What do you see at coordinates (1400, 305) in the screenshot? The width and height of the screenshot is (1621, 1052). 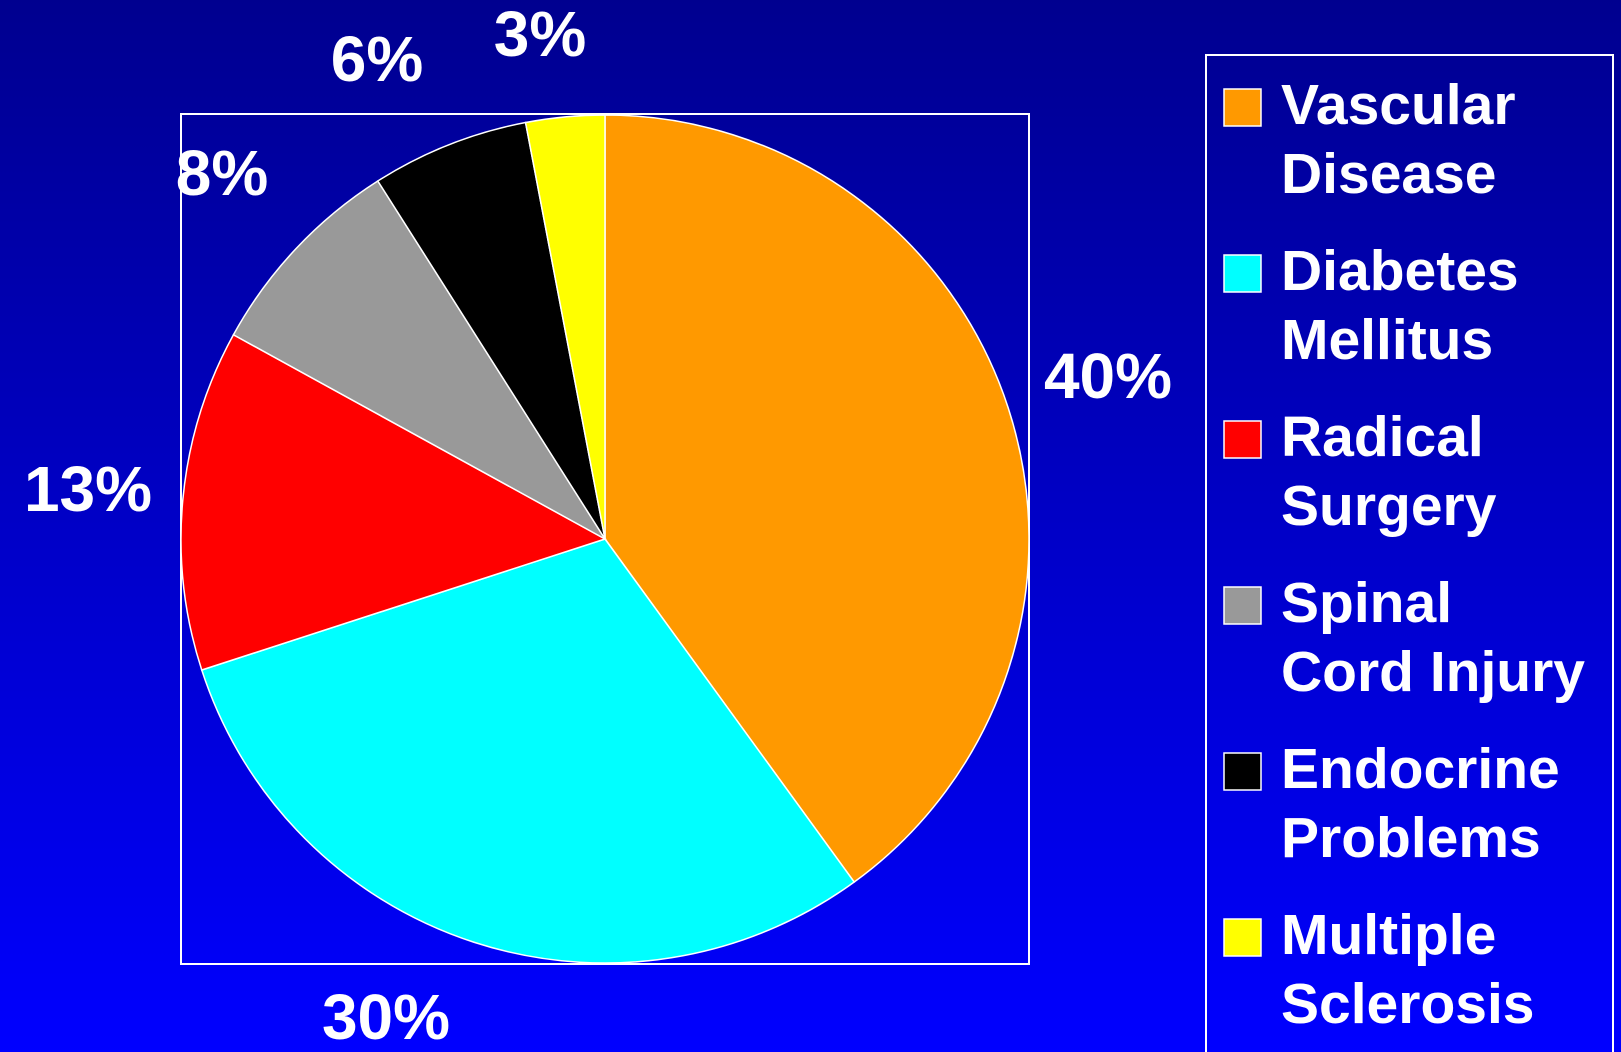 I see `legend-label: Diabetes Mellitus` at bounding box center [1400, 305].